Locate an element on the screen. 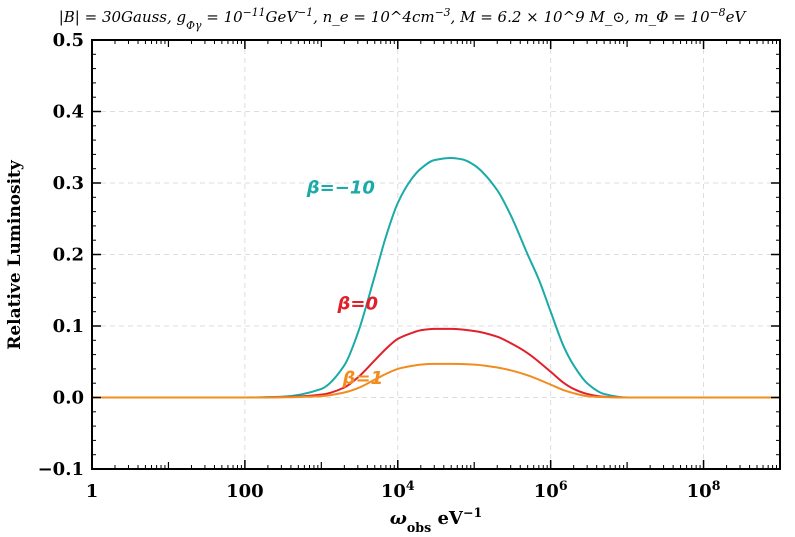 This screenshot has height=537, width=795. x-axis-label: ωobs eV−1 is located at coordinates (436, 520).